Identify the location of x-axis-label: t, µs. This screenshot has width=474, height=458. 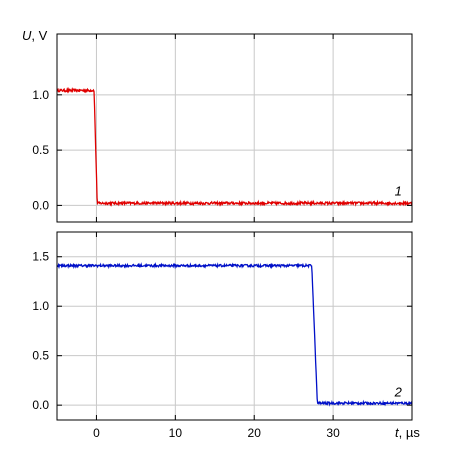
(407, 432).